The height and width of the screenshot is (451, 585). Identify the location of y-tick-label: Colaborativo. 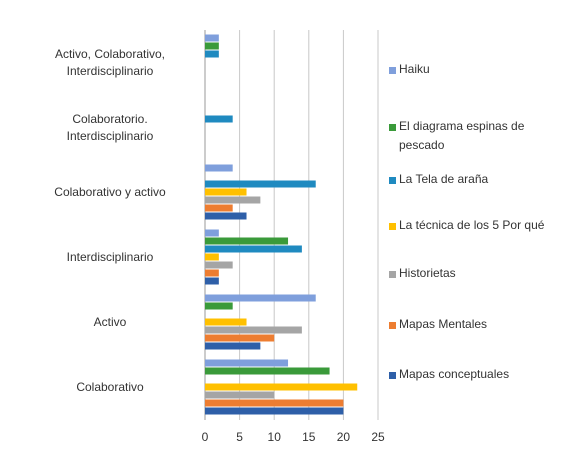
(110, 387).